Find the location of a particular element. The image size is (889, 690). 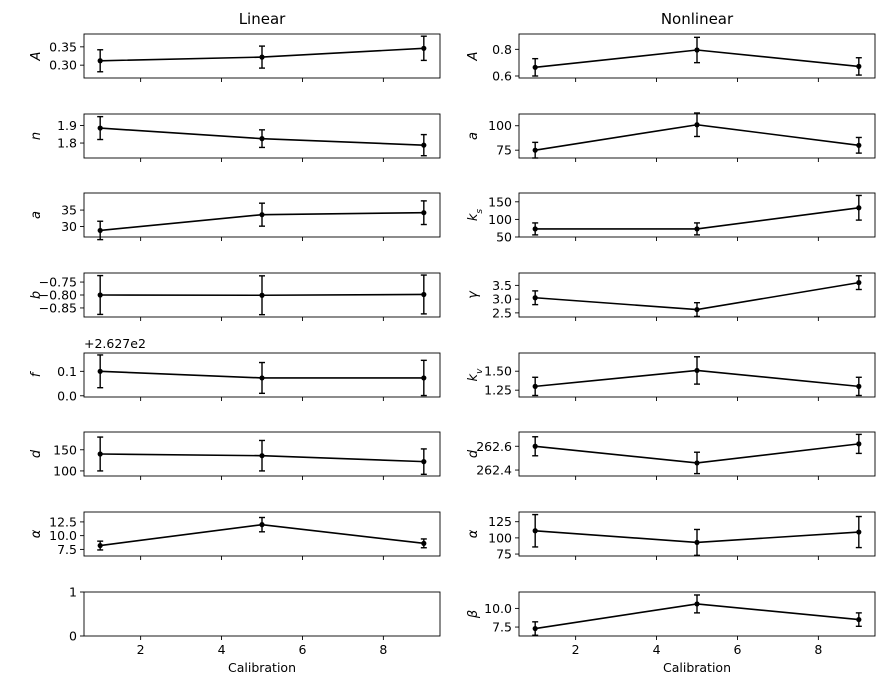

panel-linear-4: −0.85−0.80−0.75b is located at coordinates (235, 296).